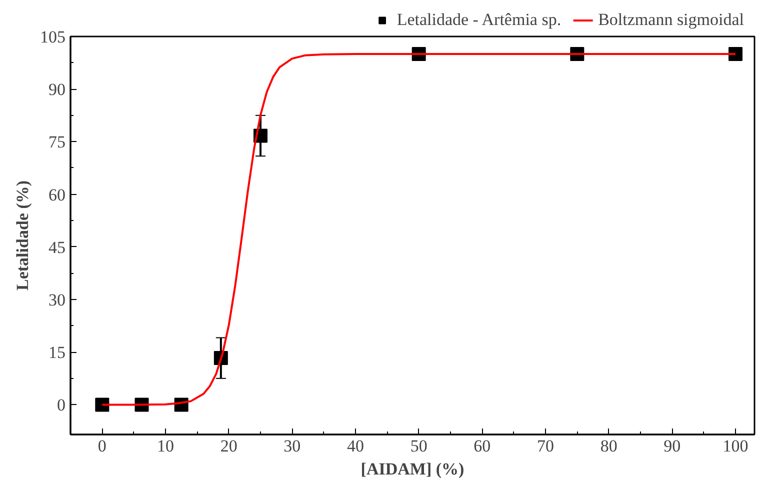  Describe the element at coordinates (229, 446) in the screenshot. I see `x-tick-label: 20` at that location.